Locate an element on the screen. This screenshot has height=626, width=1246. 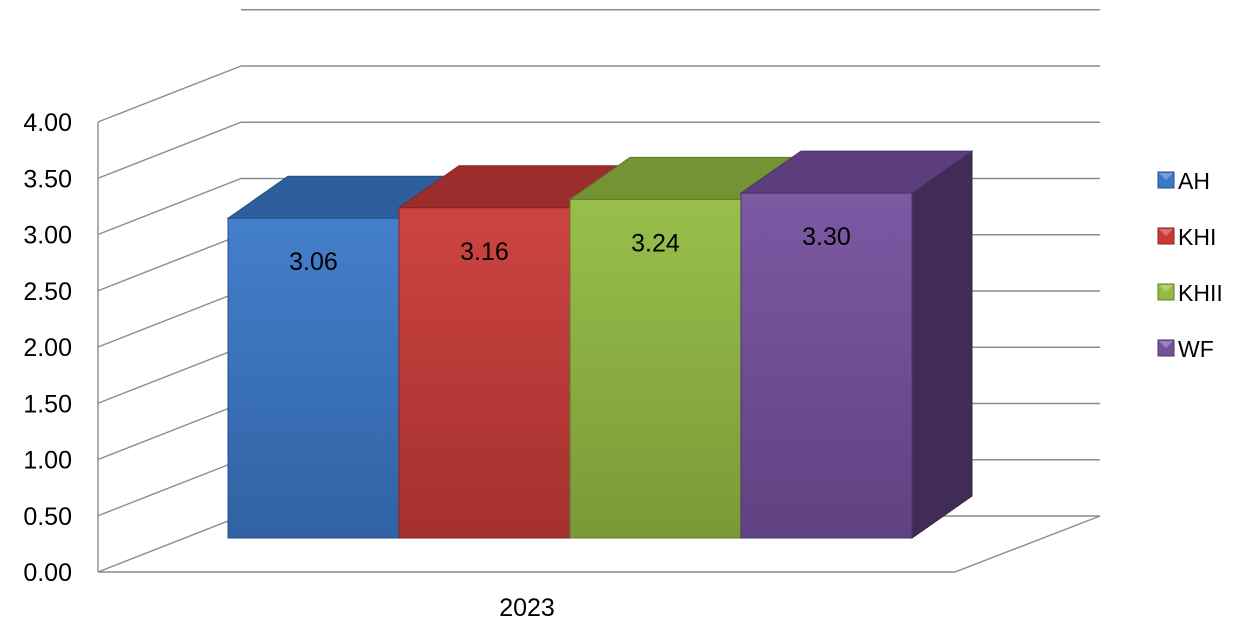
data-label: 3.24 is located at coordinates (655, 243).